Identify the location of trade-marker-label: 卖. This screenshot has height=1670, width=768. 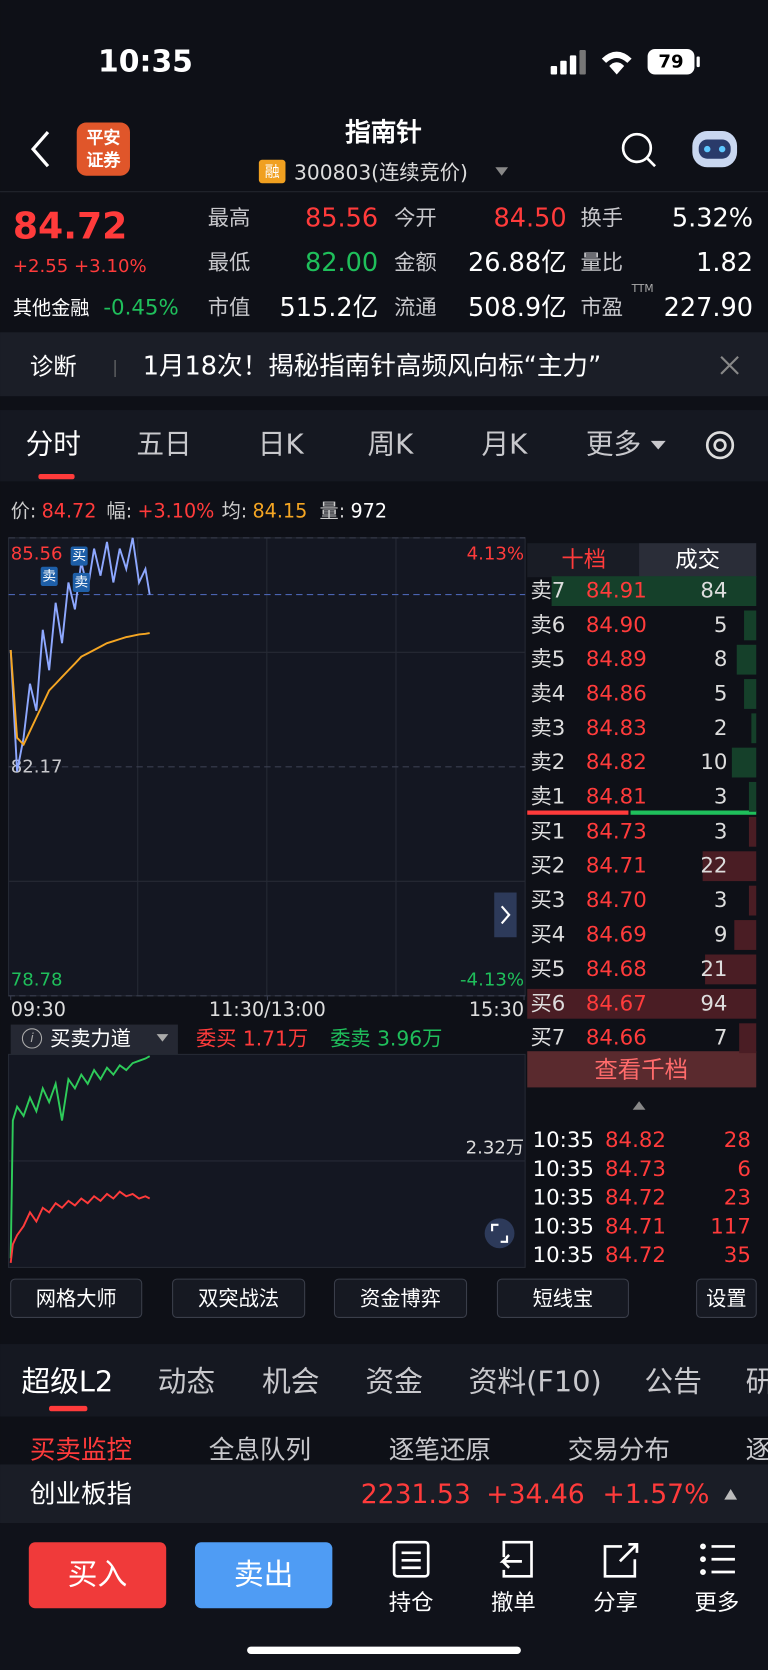
(81, 582).